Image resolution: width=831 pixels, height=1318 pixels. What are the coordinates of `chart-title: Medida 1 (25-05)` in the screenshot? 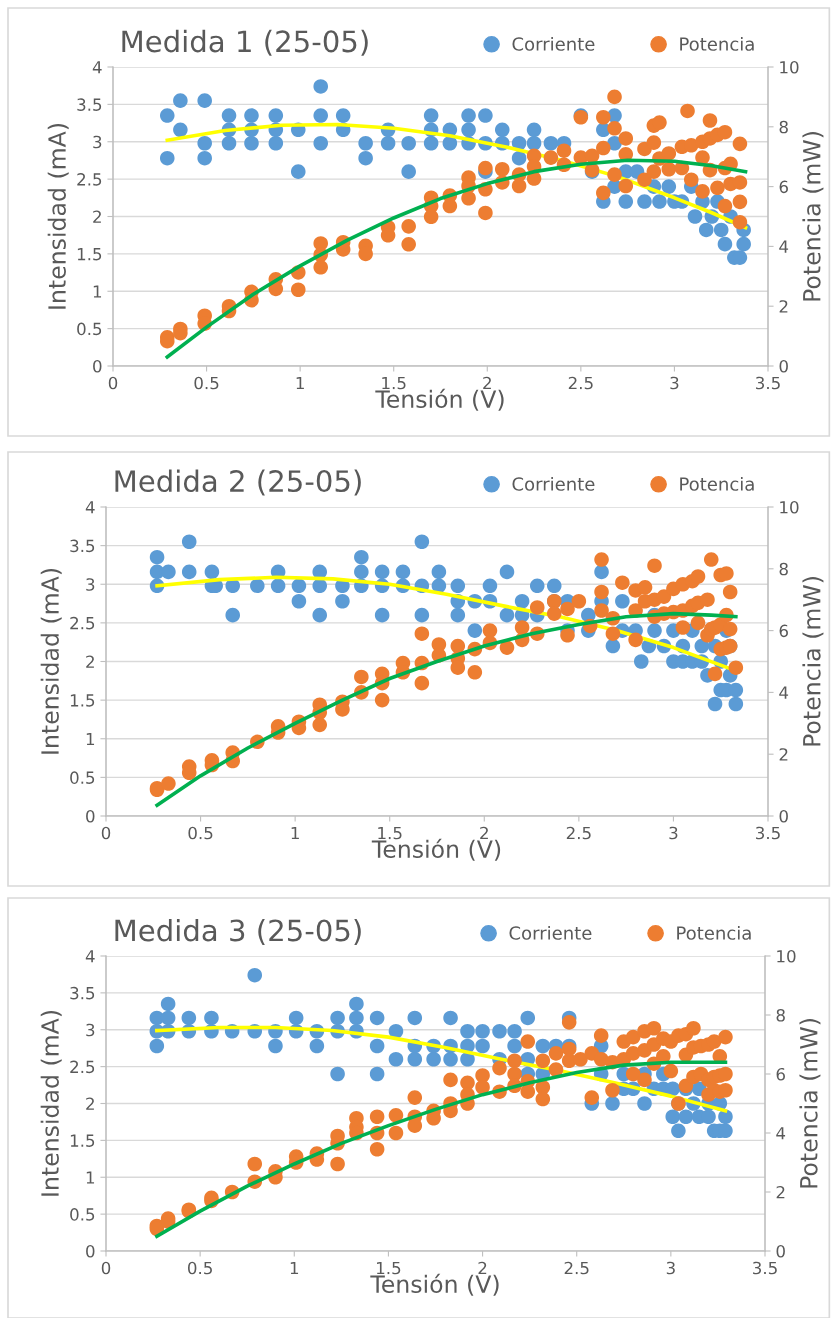 It's located at (245, 42).